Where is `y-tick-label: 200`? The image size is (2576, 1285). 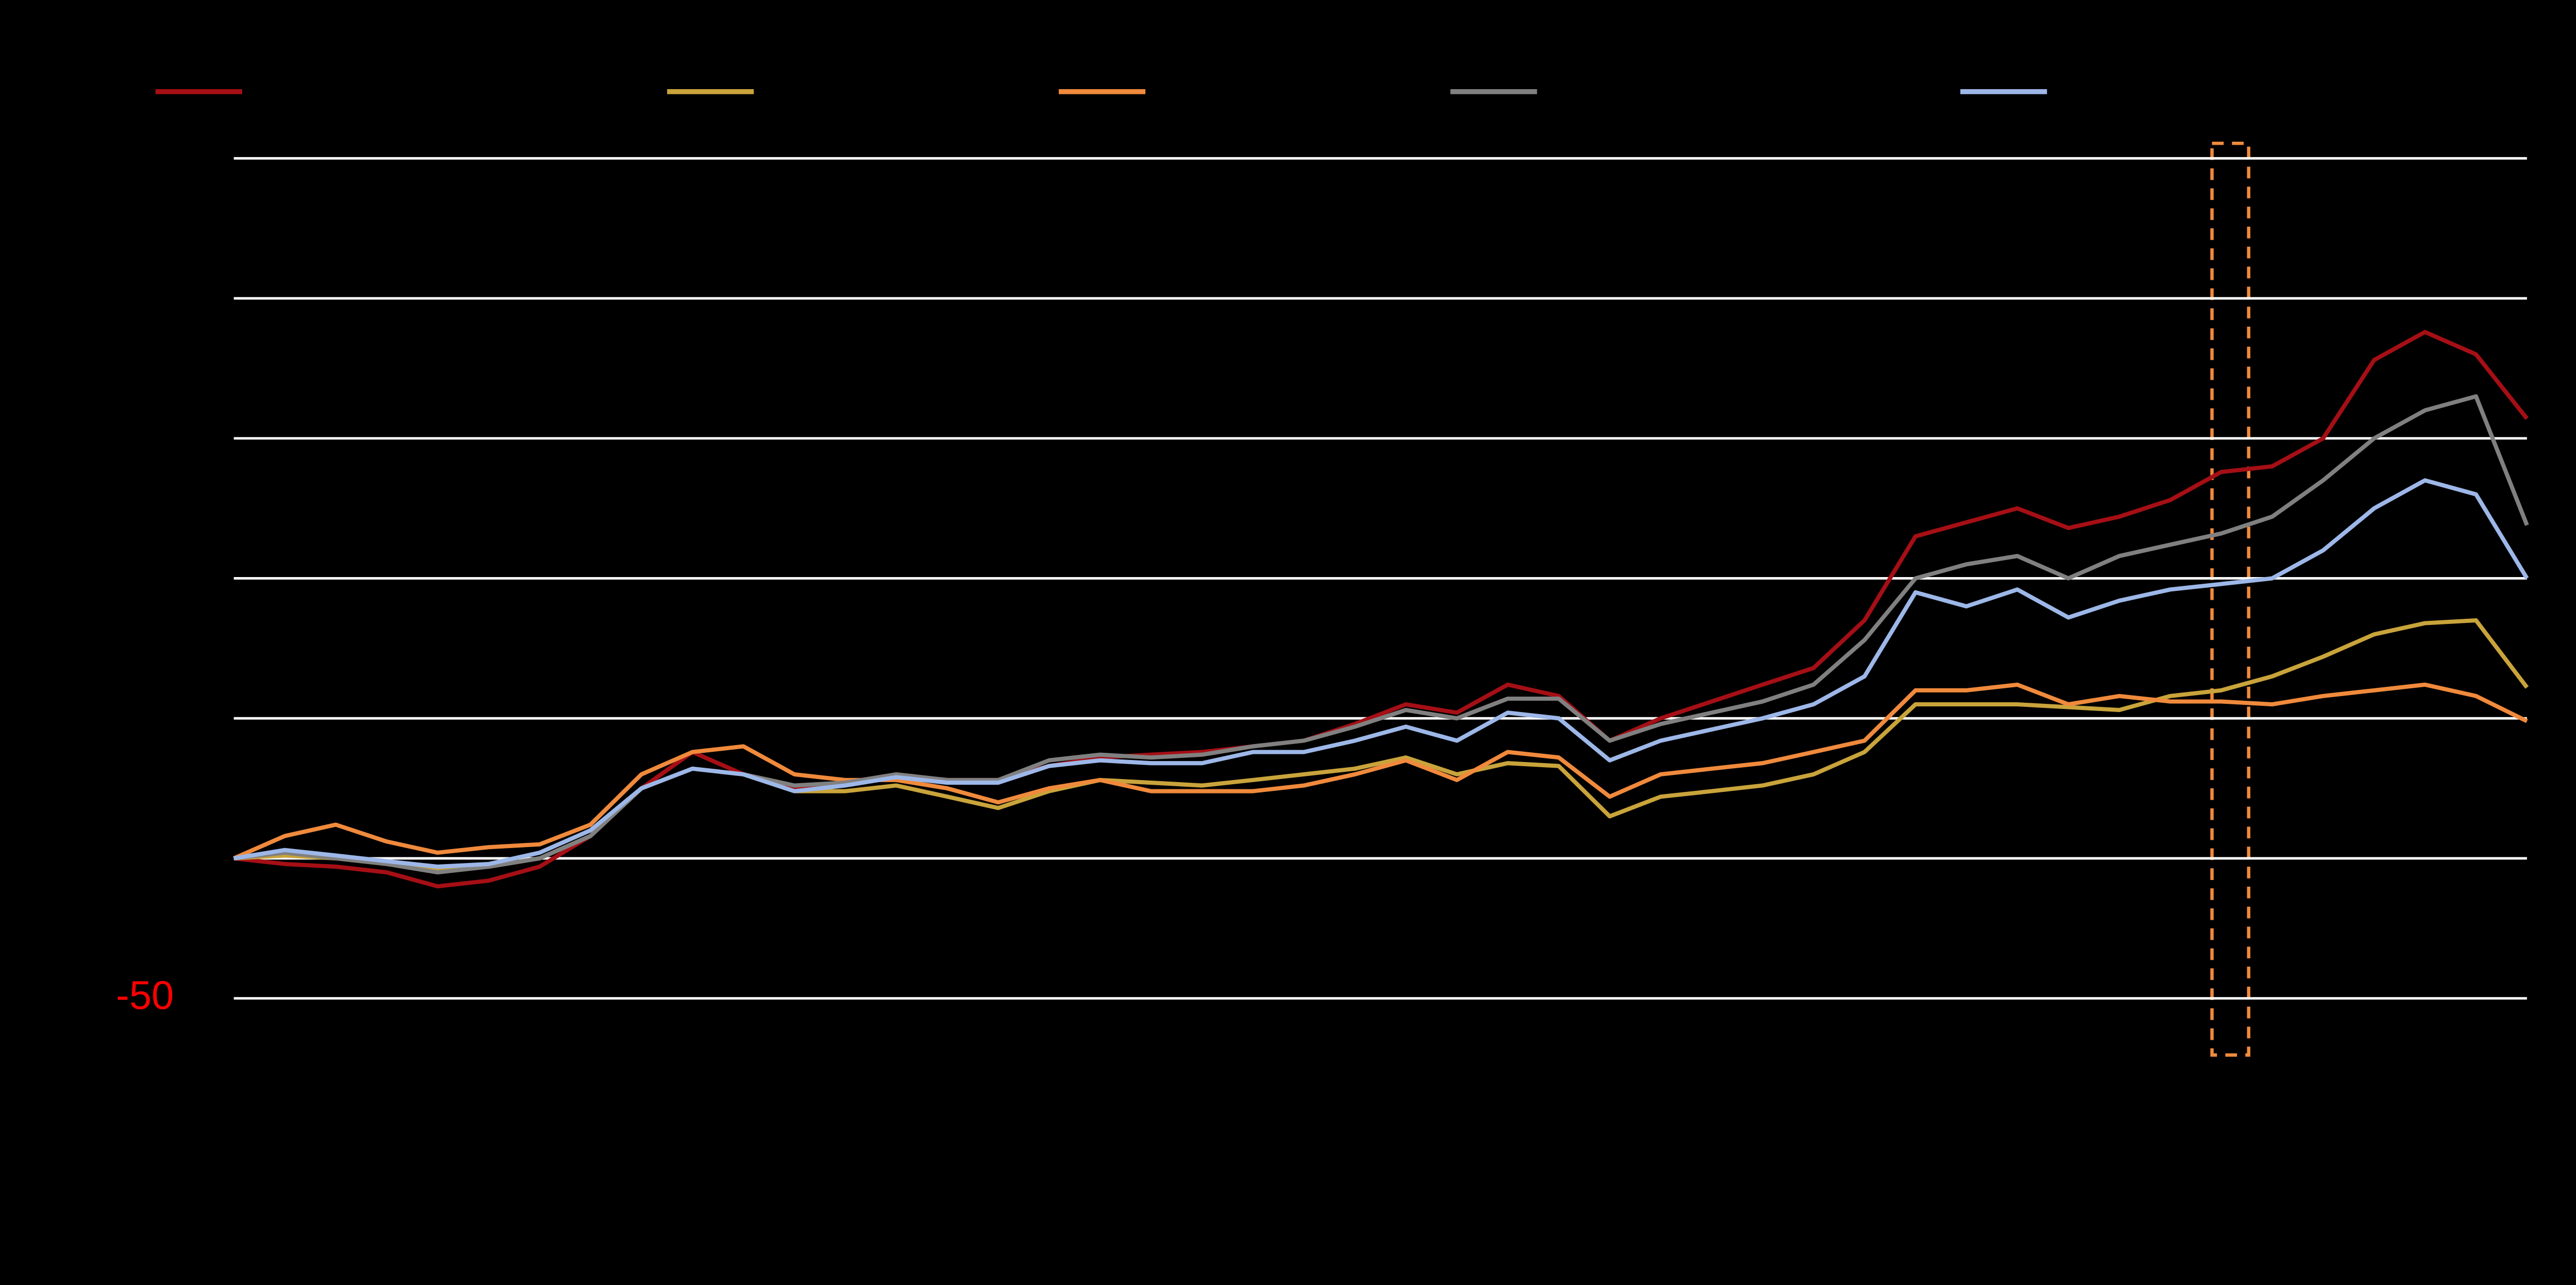
y-tick-label: 200 is located at coordinates (140, 296).